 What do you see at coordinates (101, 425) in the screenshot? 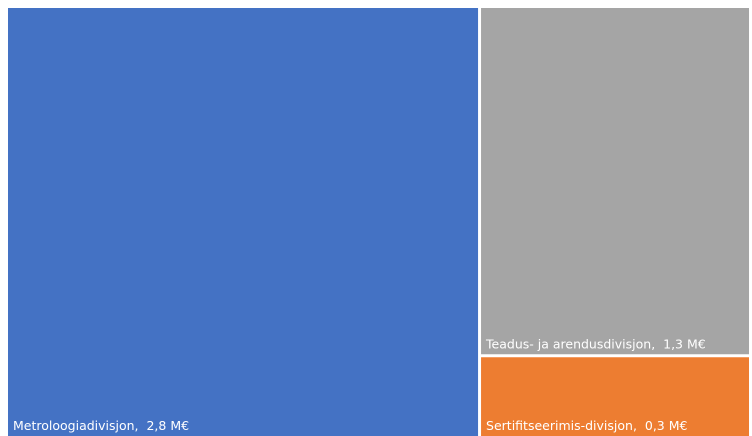
I see `treemap-label-0: Metroloogiadivisjon, 2,8 M€` at bounding box center [101, 425].